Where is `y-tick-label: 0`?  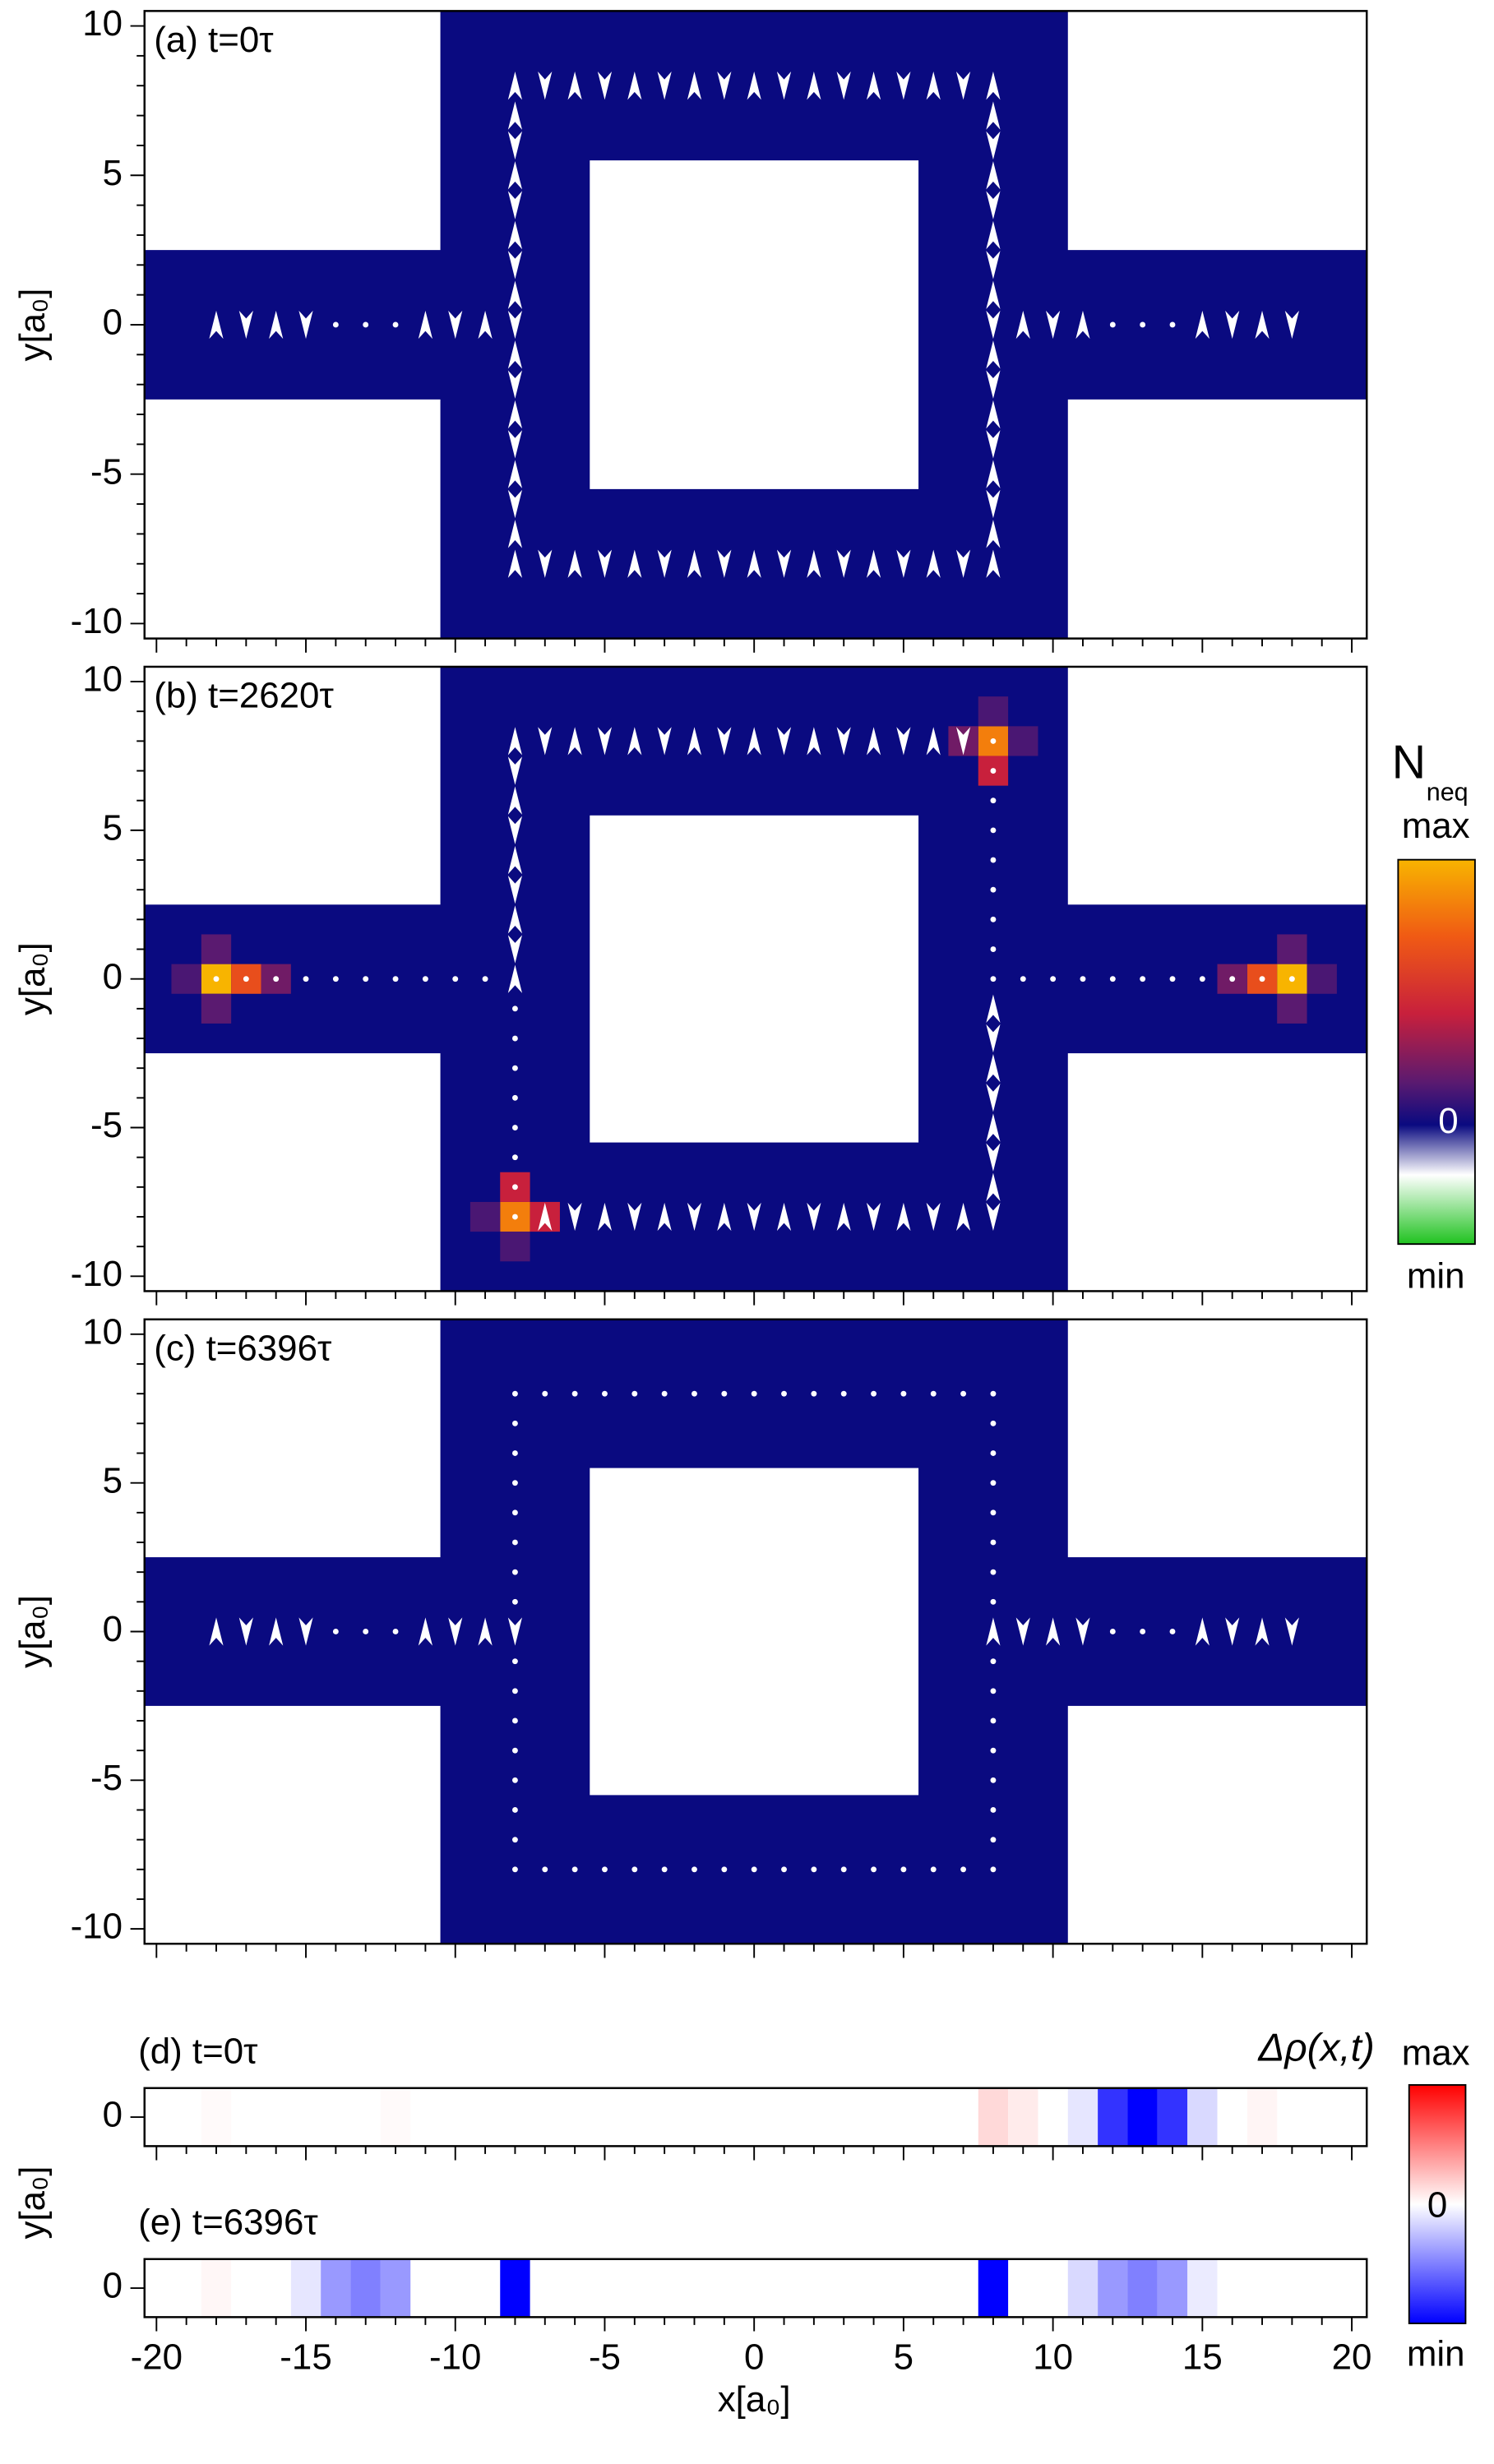
y-tick-label: 0 is located at coordinates (113, 323).